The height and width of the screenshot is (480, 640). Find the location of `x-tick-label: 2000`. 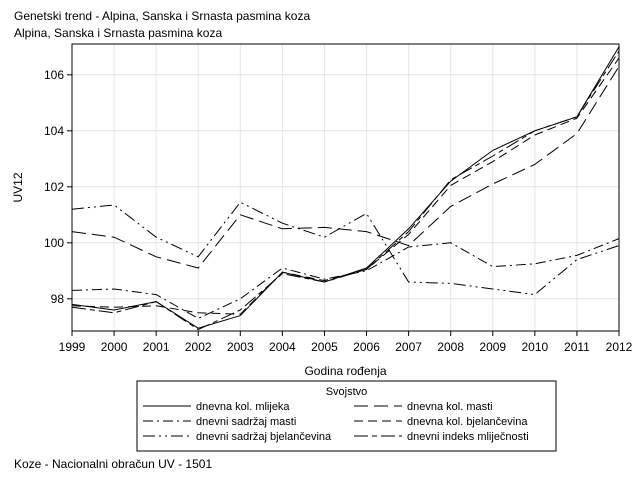

x-tick-label: 2000 is located at coordinates (114, 347).